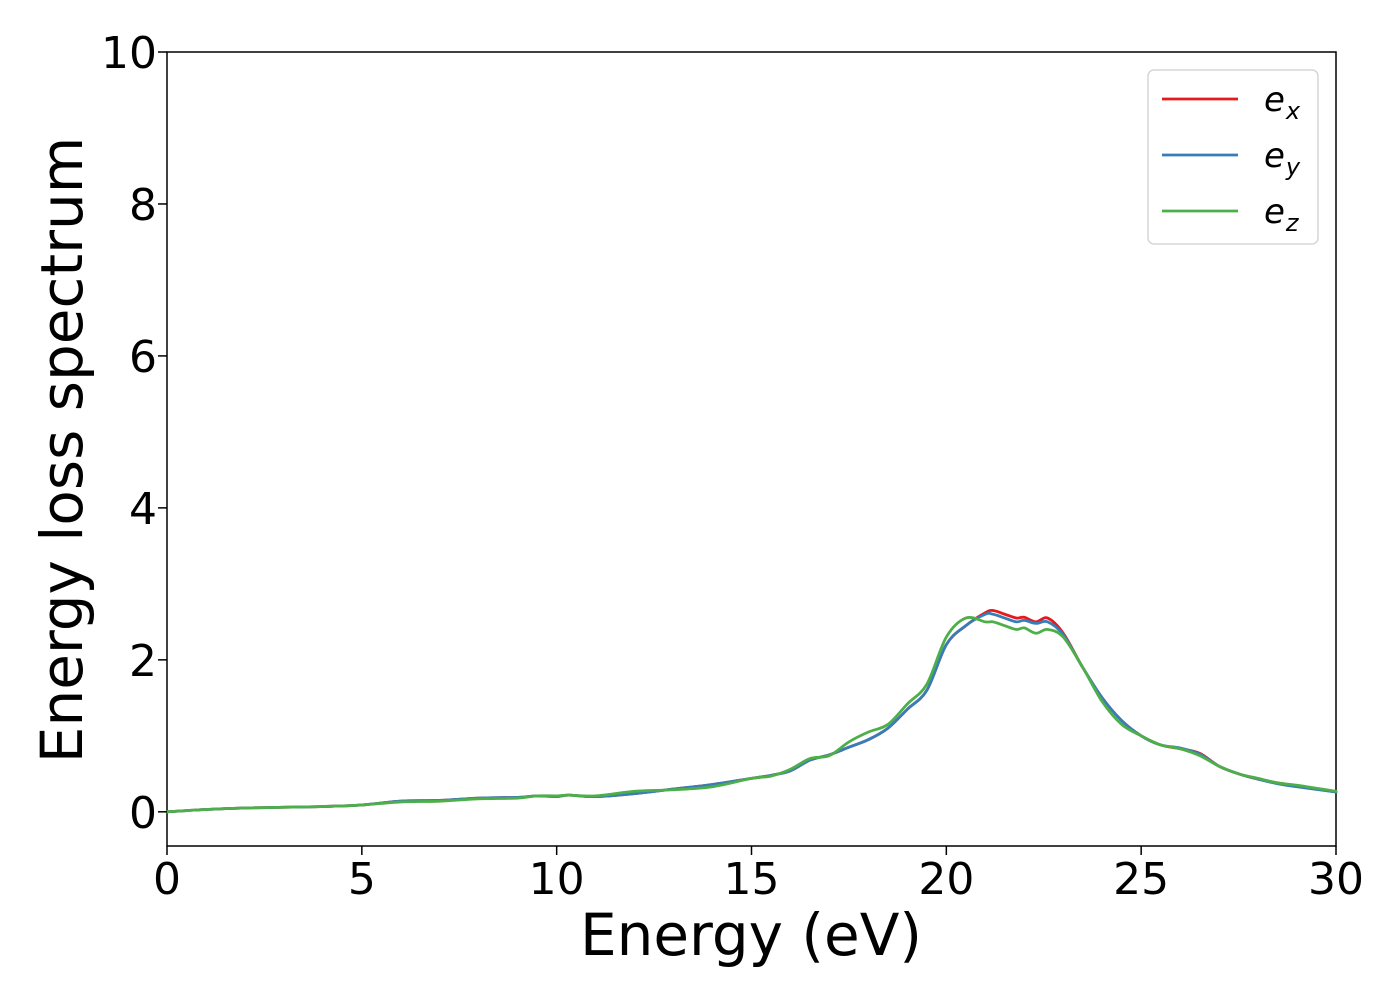  I want to click on x-axis: 0 5 10 15 20 25 30, so click(758, 875).